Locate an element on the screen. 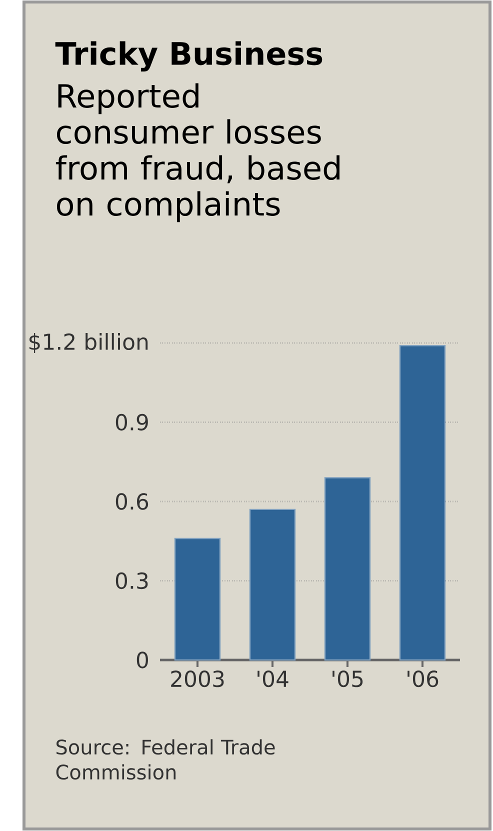 This screenshot has width=493, height=831. x-tick-label: 2003 is located at coordinates (197, 679).